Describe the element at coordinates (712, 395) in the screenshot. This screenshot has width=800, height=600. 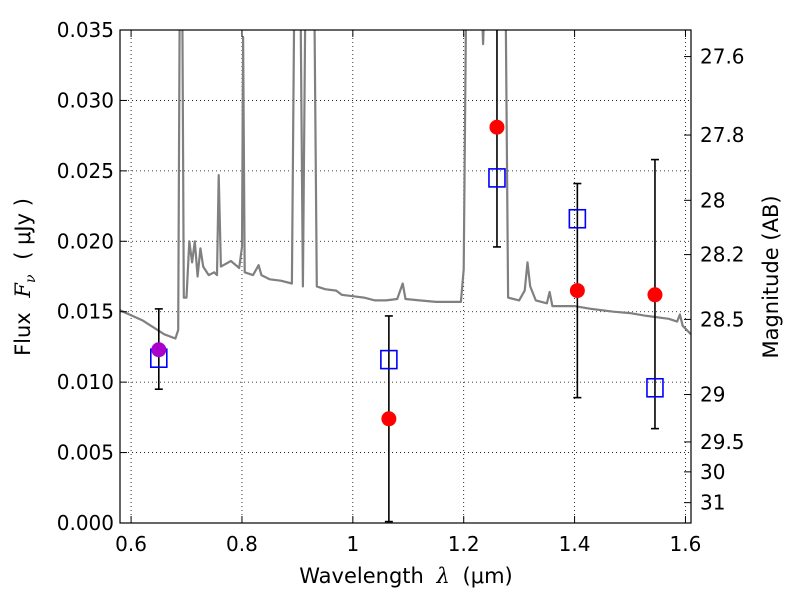
I see `magnitude-tick-label: 29` at that location.